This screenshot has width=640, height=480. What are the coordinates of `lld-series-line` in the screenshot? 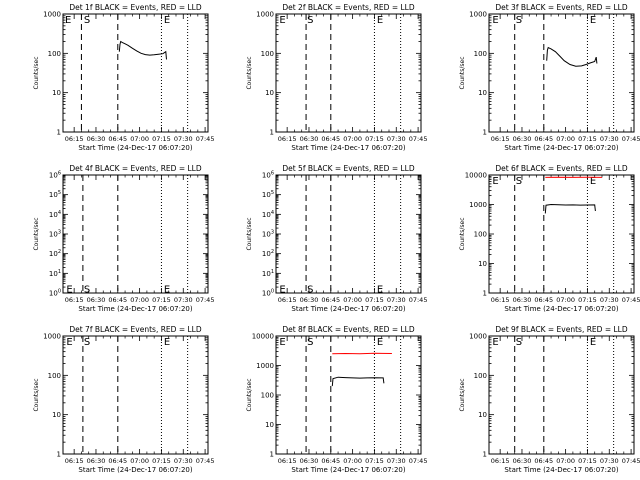 It's located at (362, 353).